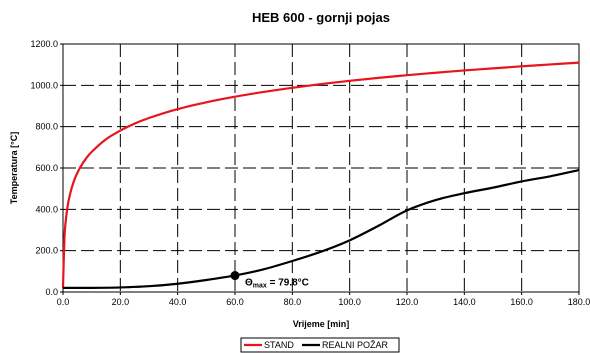 This screenshot has width=590, height=353. I want to click on x-tick-label: 160.0, so click(521, 302).